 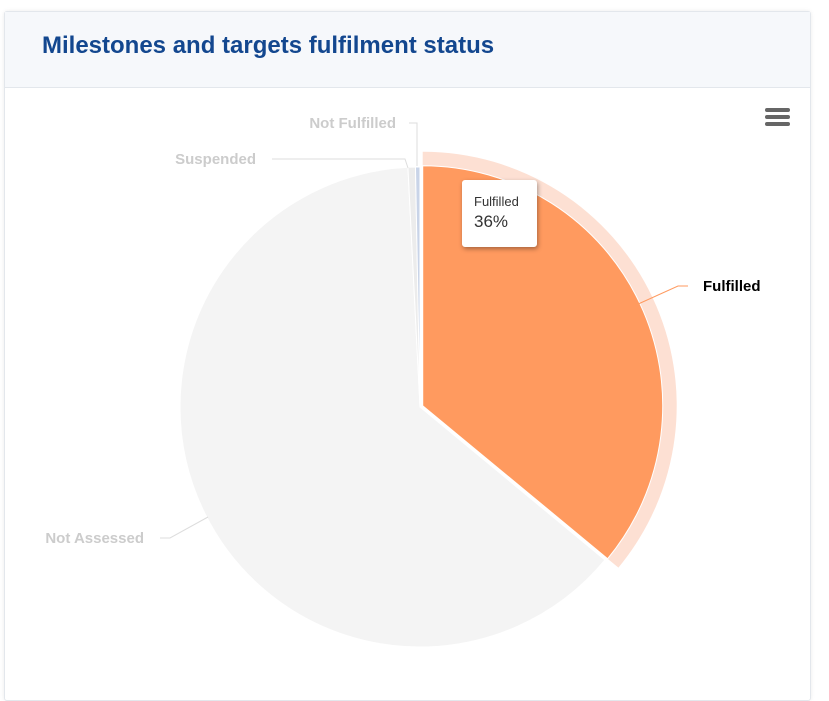 I want to click on data-label-connector-not-assessed, so click(x=184, y=527).